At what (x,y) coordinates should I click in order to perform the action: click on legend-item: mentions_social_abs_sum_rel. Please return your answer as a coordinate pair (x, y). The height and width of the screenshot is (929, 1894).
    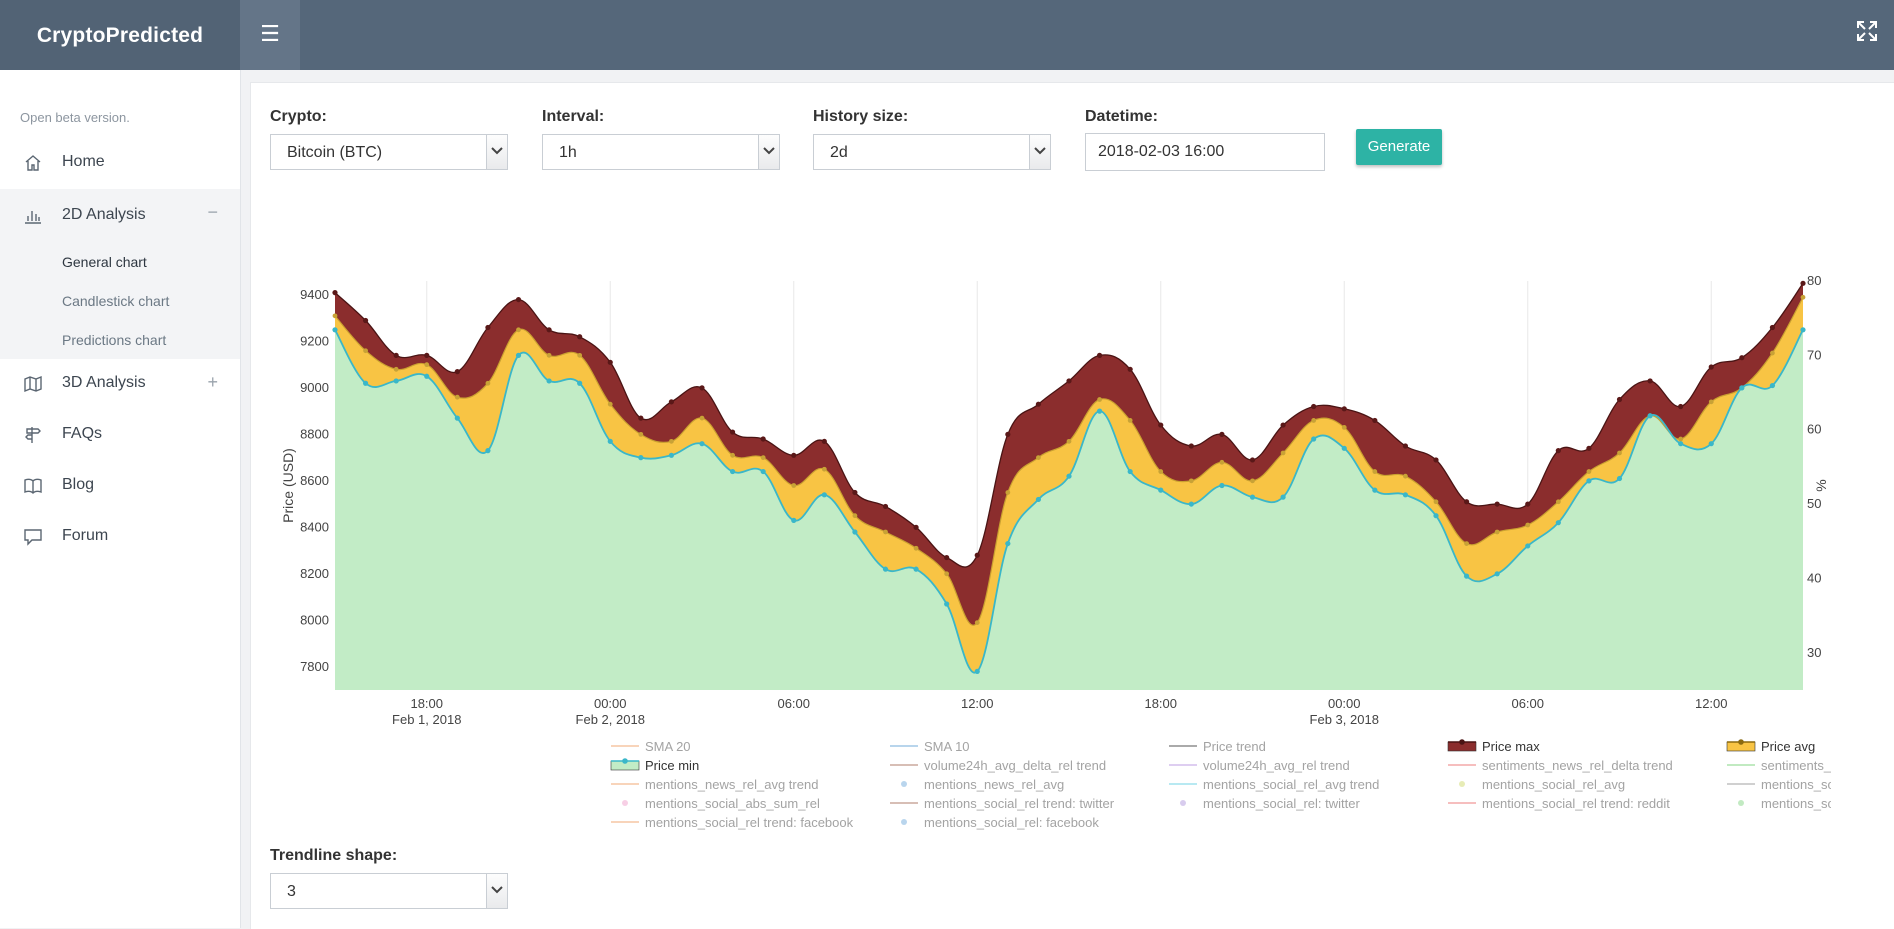
    Looking at the image, I should click on (721, 803).